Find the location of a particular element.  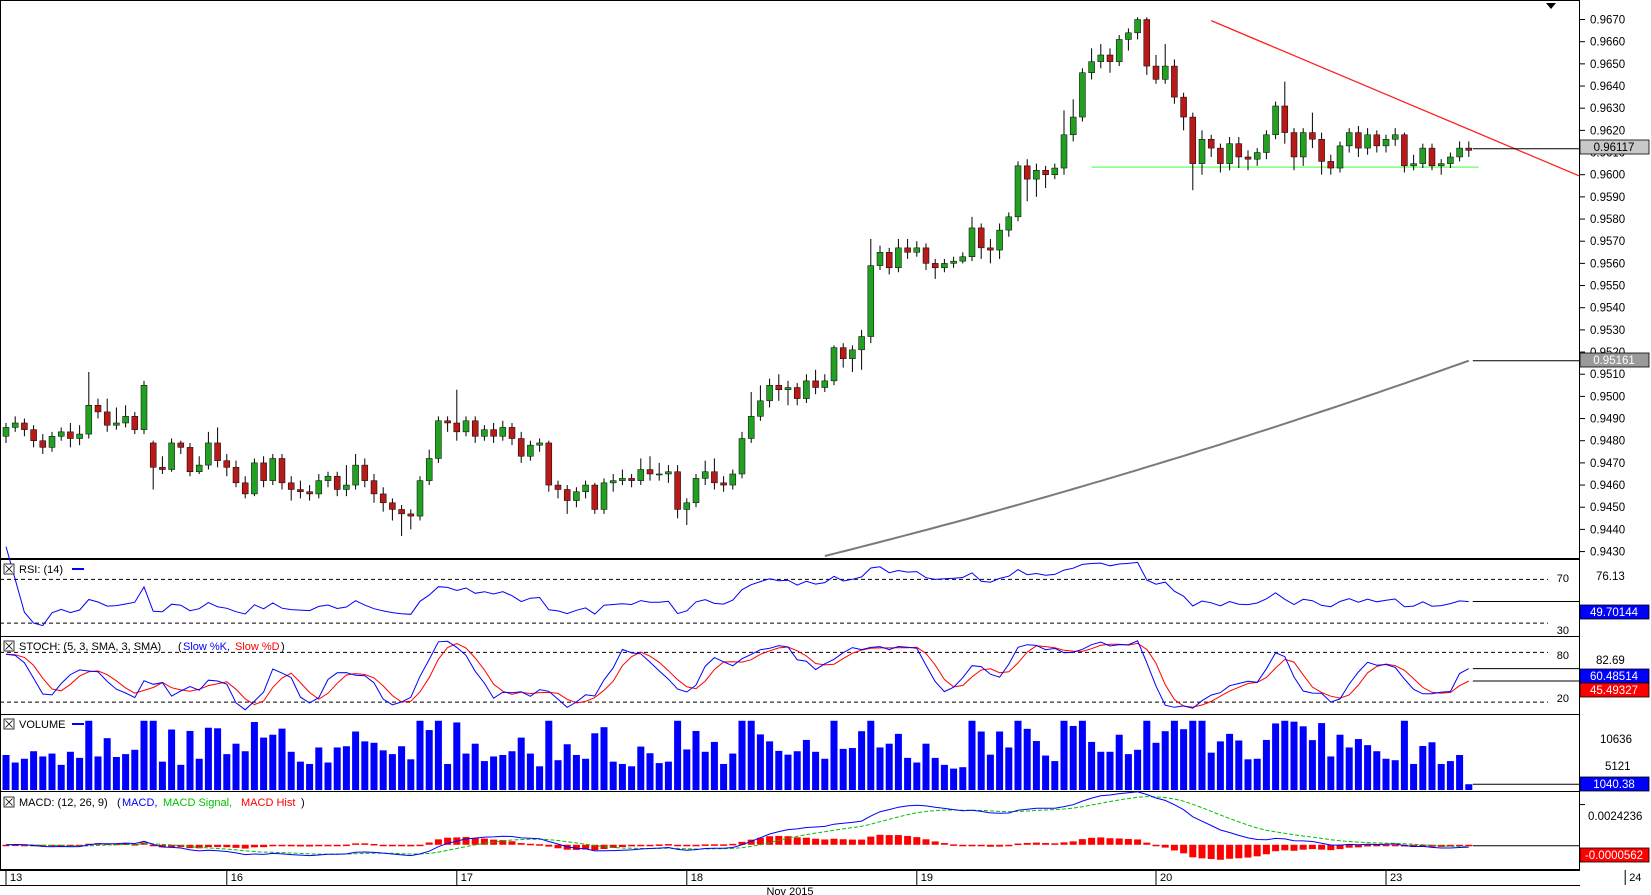

rsi-line is located at coordinates (792, 586).